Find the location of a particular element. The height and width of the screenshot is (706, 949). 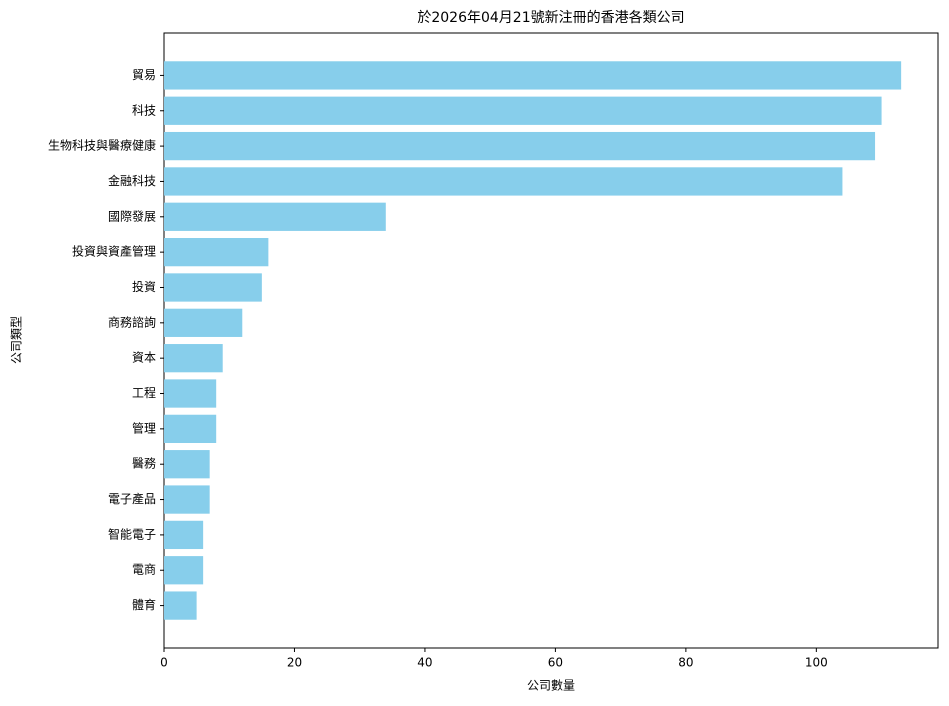

x-axis-label: 公司數量 is located at coordinates (551, 686).